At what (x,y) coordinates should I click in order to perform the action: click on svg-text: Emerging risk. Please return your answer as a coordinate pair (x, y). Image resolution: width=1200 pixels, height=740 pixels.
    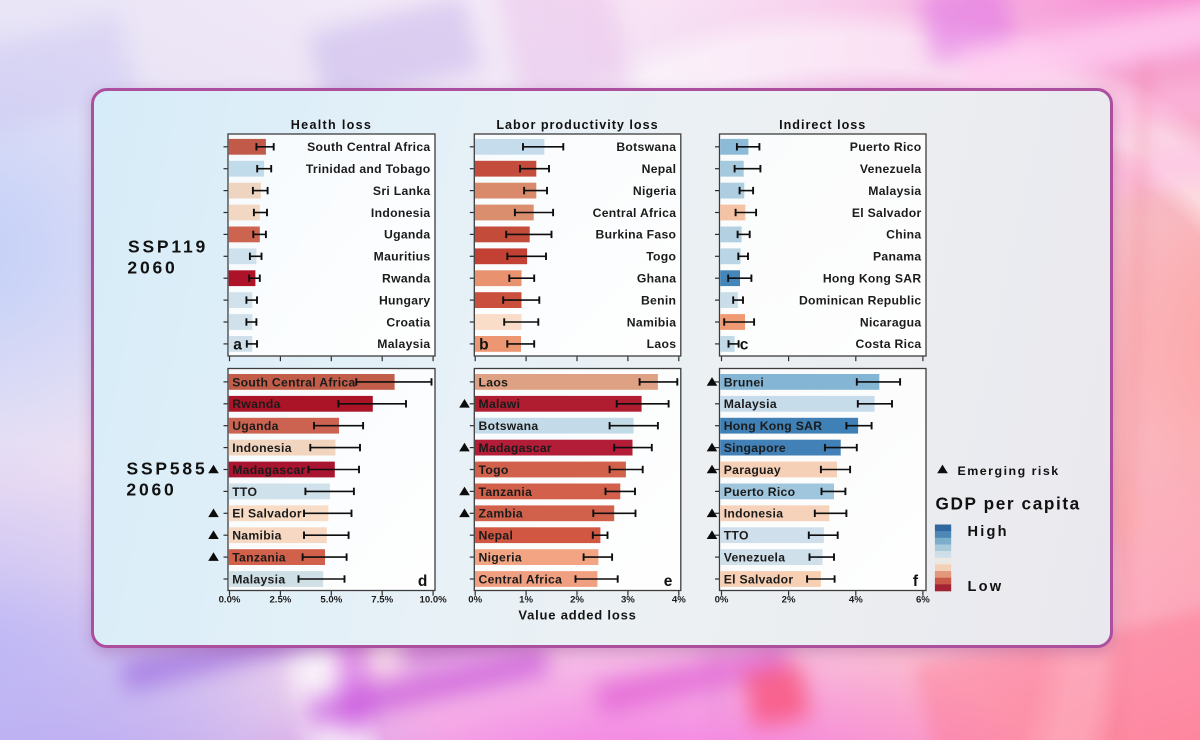
    Looking at the image, I should click on (1009, 471).